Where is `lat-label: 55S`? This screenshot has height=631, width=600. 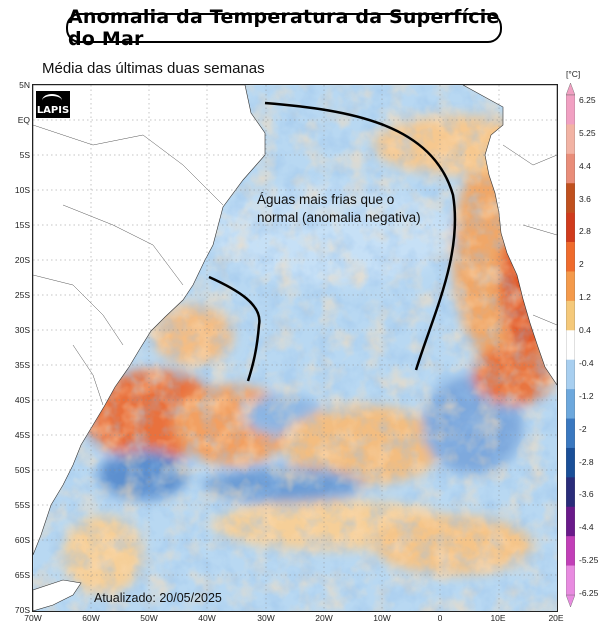
lat-label: 55S is located at coordinates (22, 505).